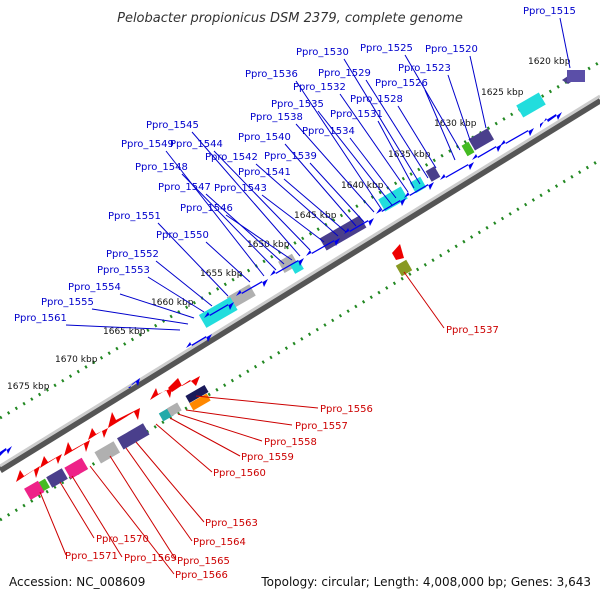 The height and width of the screenshot is (600, 600). Describe the element at coordinates (271, 74) in the screenshot. I see `gene-label: Ppro_1536` at that location.